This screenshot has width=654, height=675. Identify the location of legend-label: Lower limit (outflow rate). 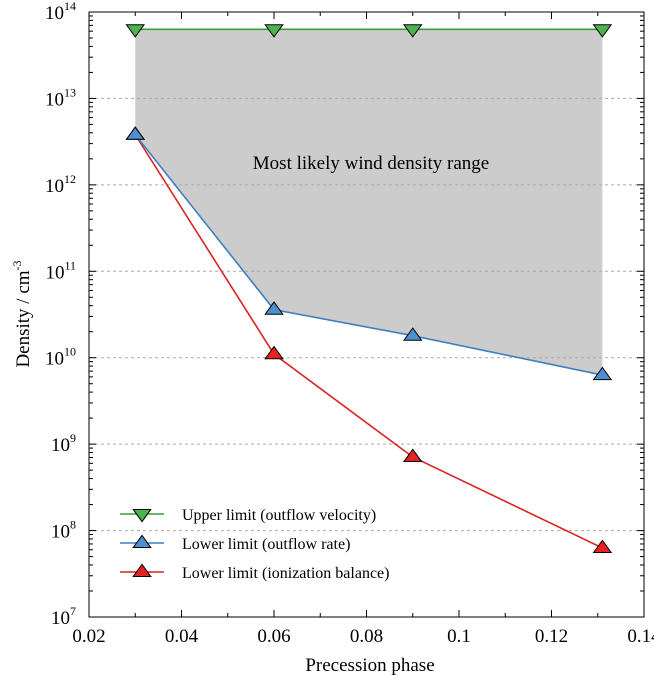
(266, 544).